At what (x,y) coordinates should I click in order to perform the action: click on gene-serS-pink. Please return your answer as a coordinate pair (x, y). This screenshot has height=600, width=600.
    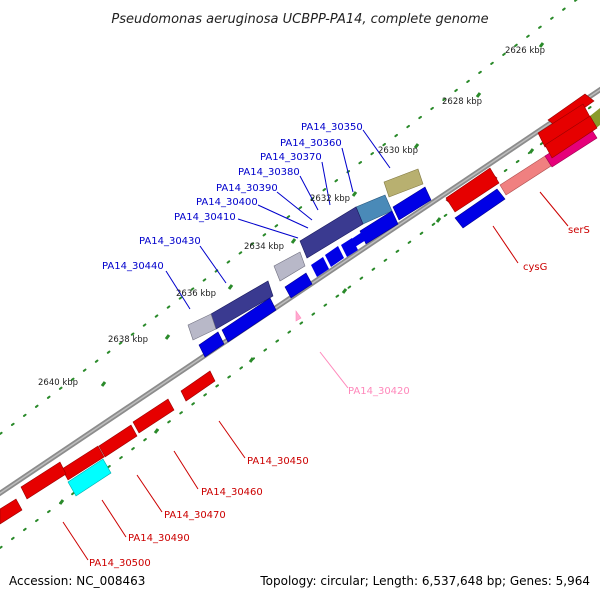
    Looking at the image, I should click on (525, 175).